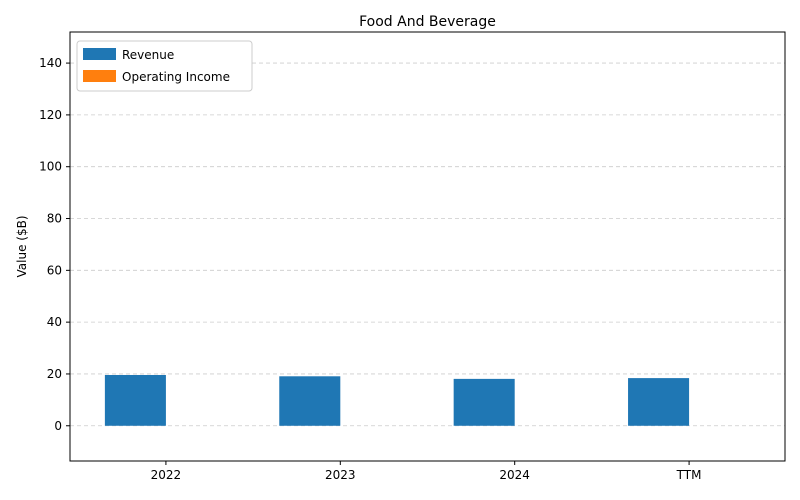 This screenshot has height=500, width=800. What do you see at coordinates (54, 270) in the screenshot?
I see `y-tick-label: 60` at bounding box center [54, 270].